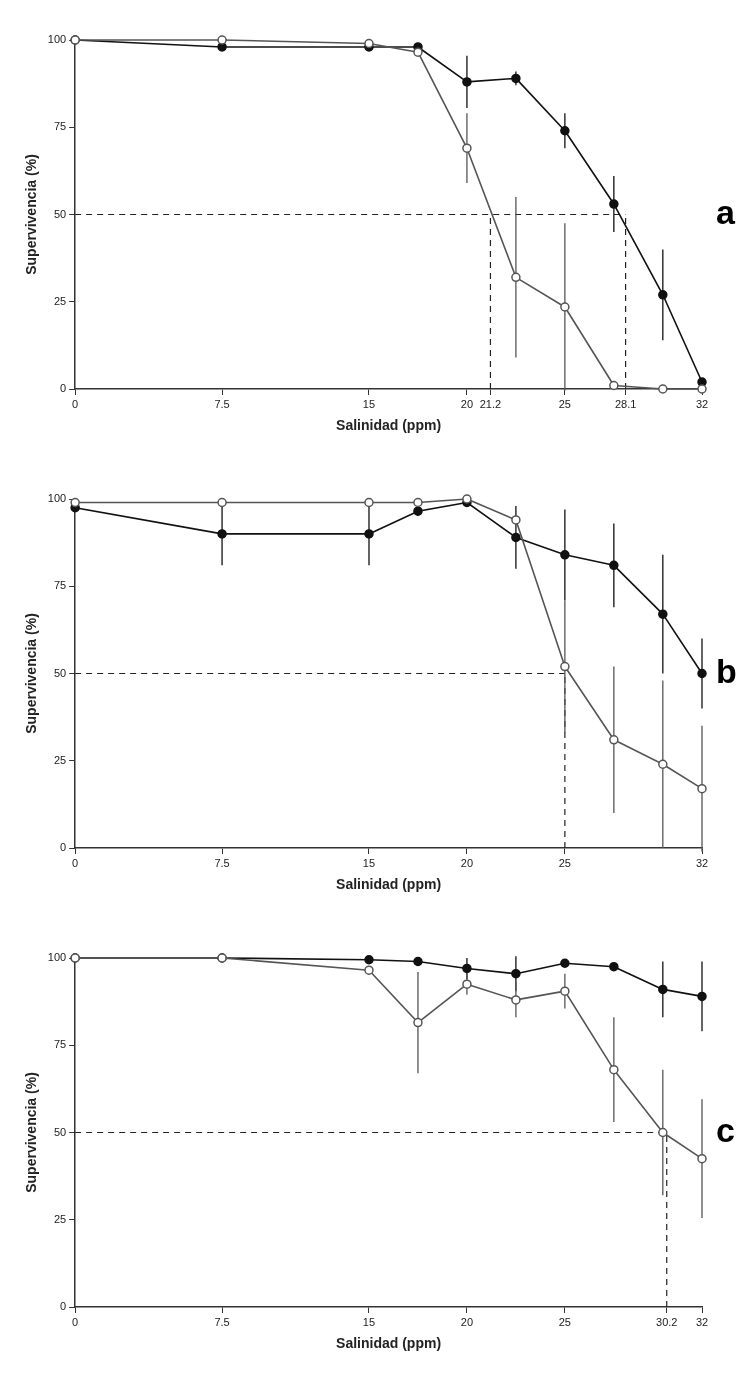  Describe the element at coordinates (726, 211) in the screenshot. I see `text: a` at that location.